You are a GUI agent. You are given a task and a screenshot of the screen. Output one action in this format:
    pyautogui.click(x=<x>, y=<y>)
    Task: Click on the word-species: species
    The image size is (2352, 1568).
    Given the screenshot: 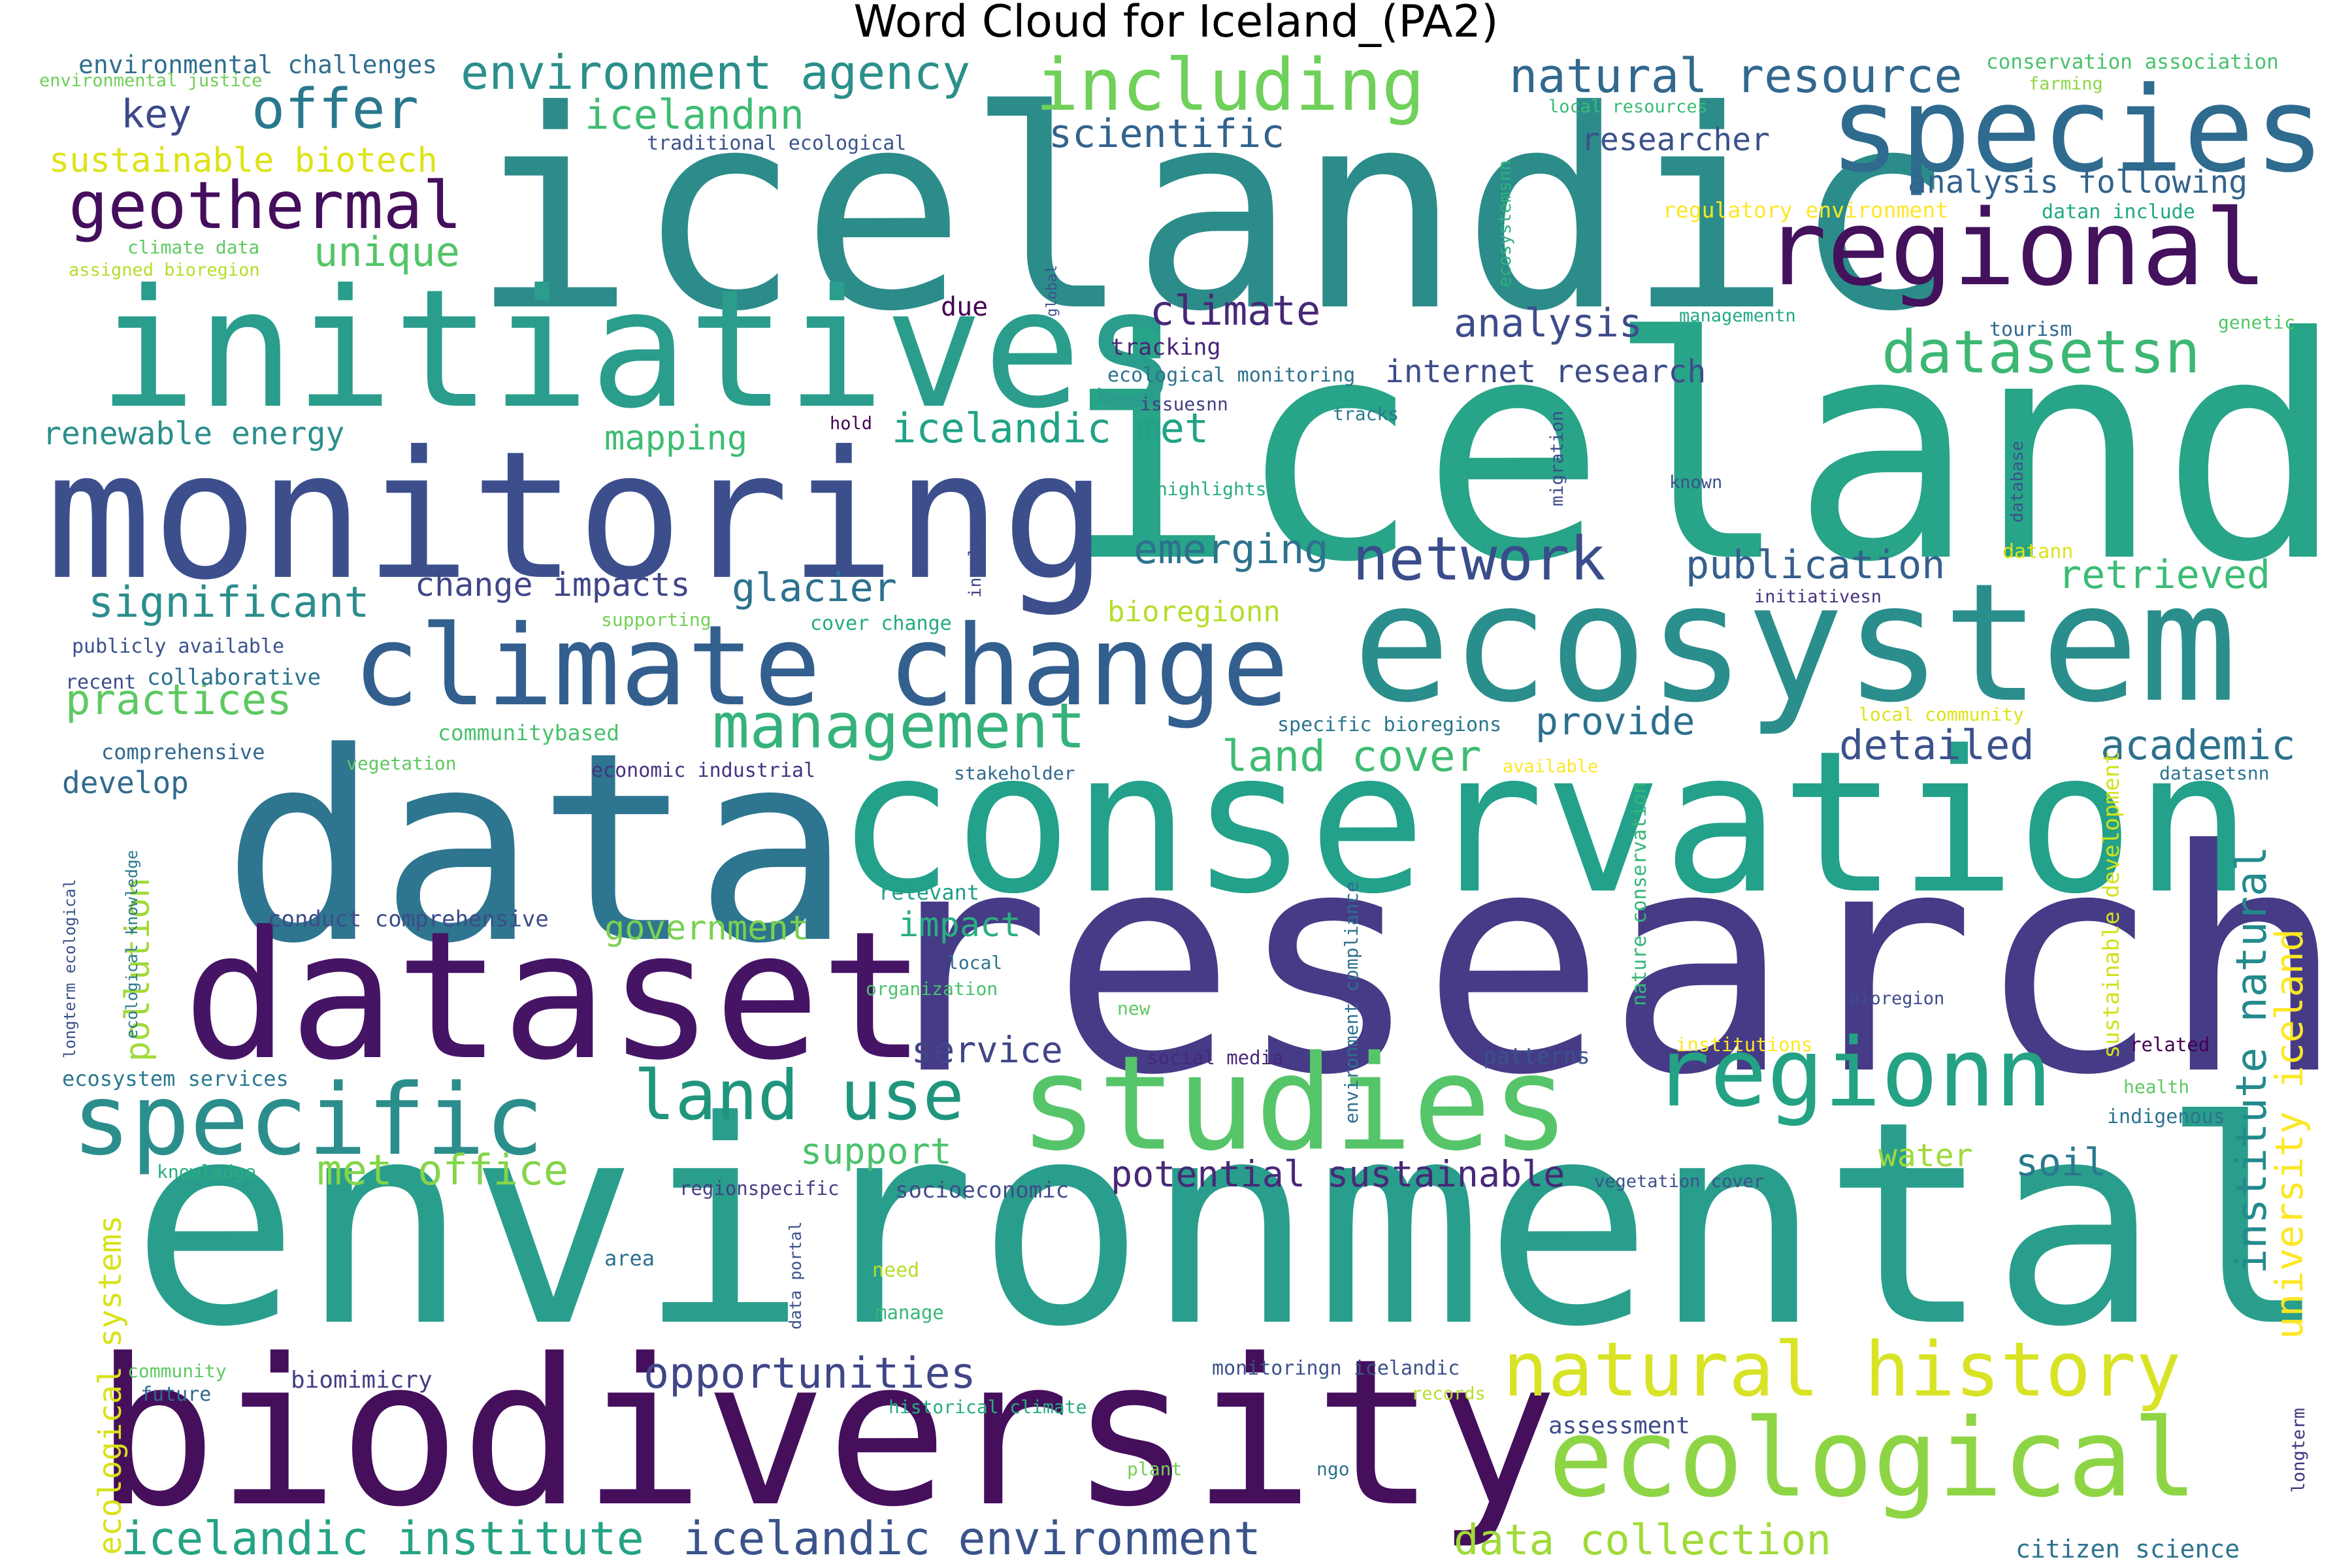 What is the action you would take?
    pyautogui.click(x=2077, y=130)
    